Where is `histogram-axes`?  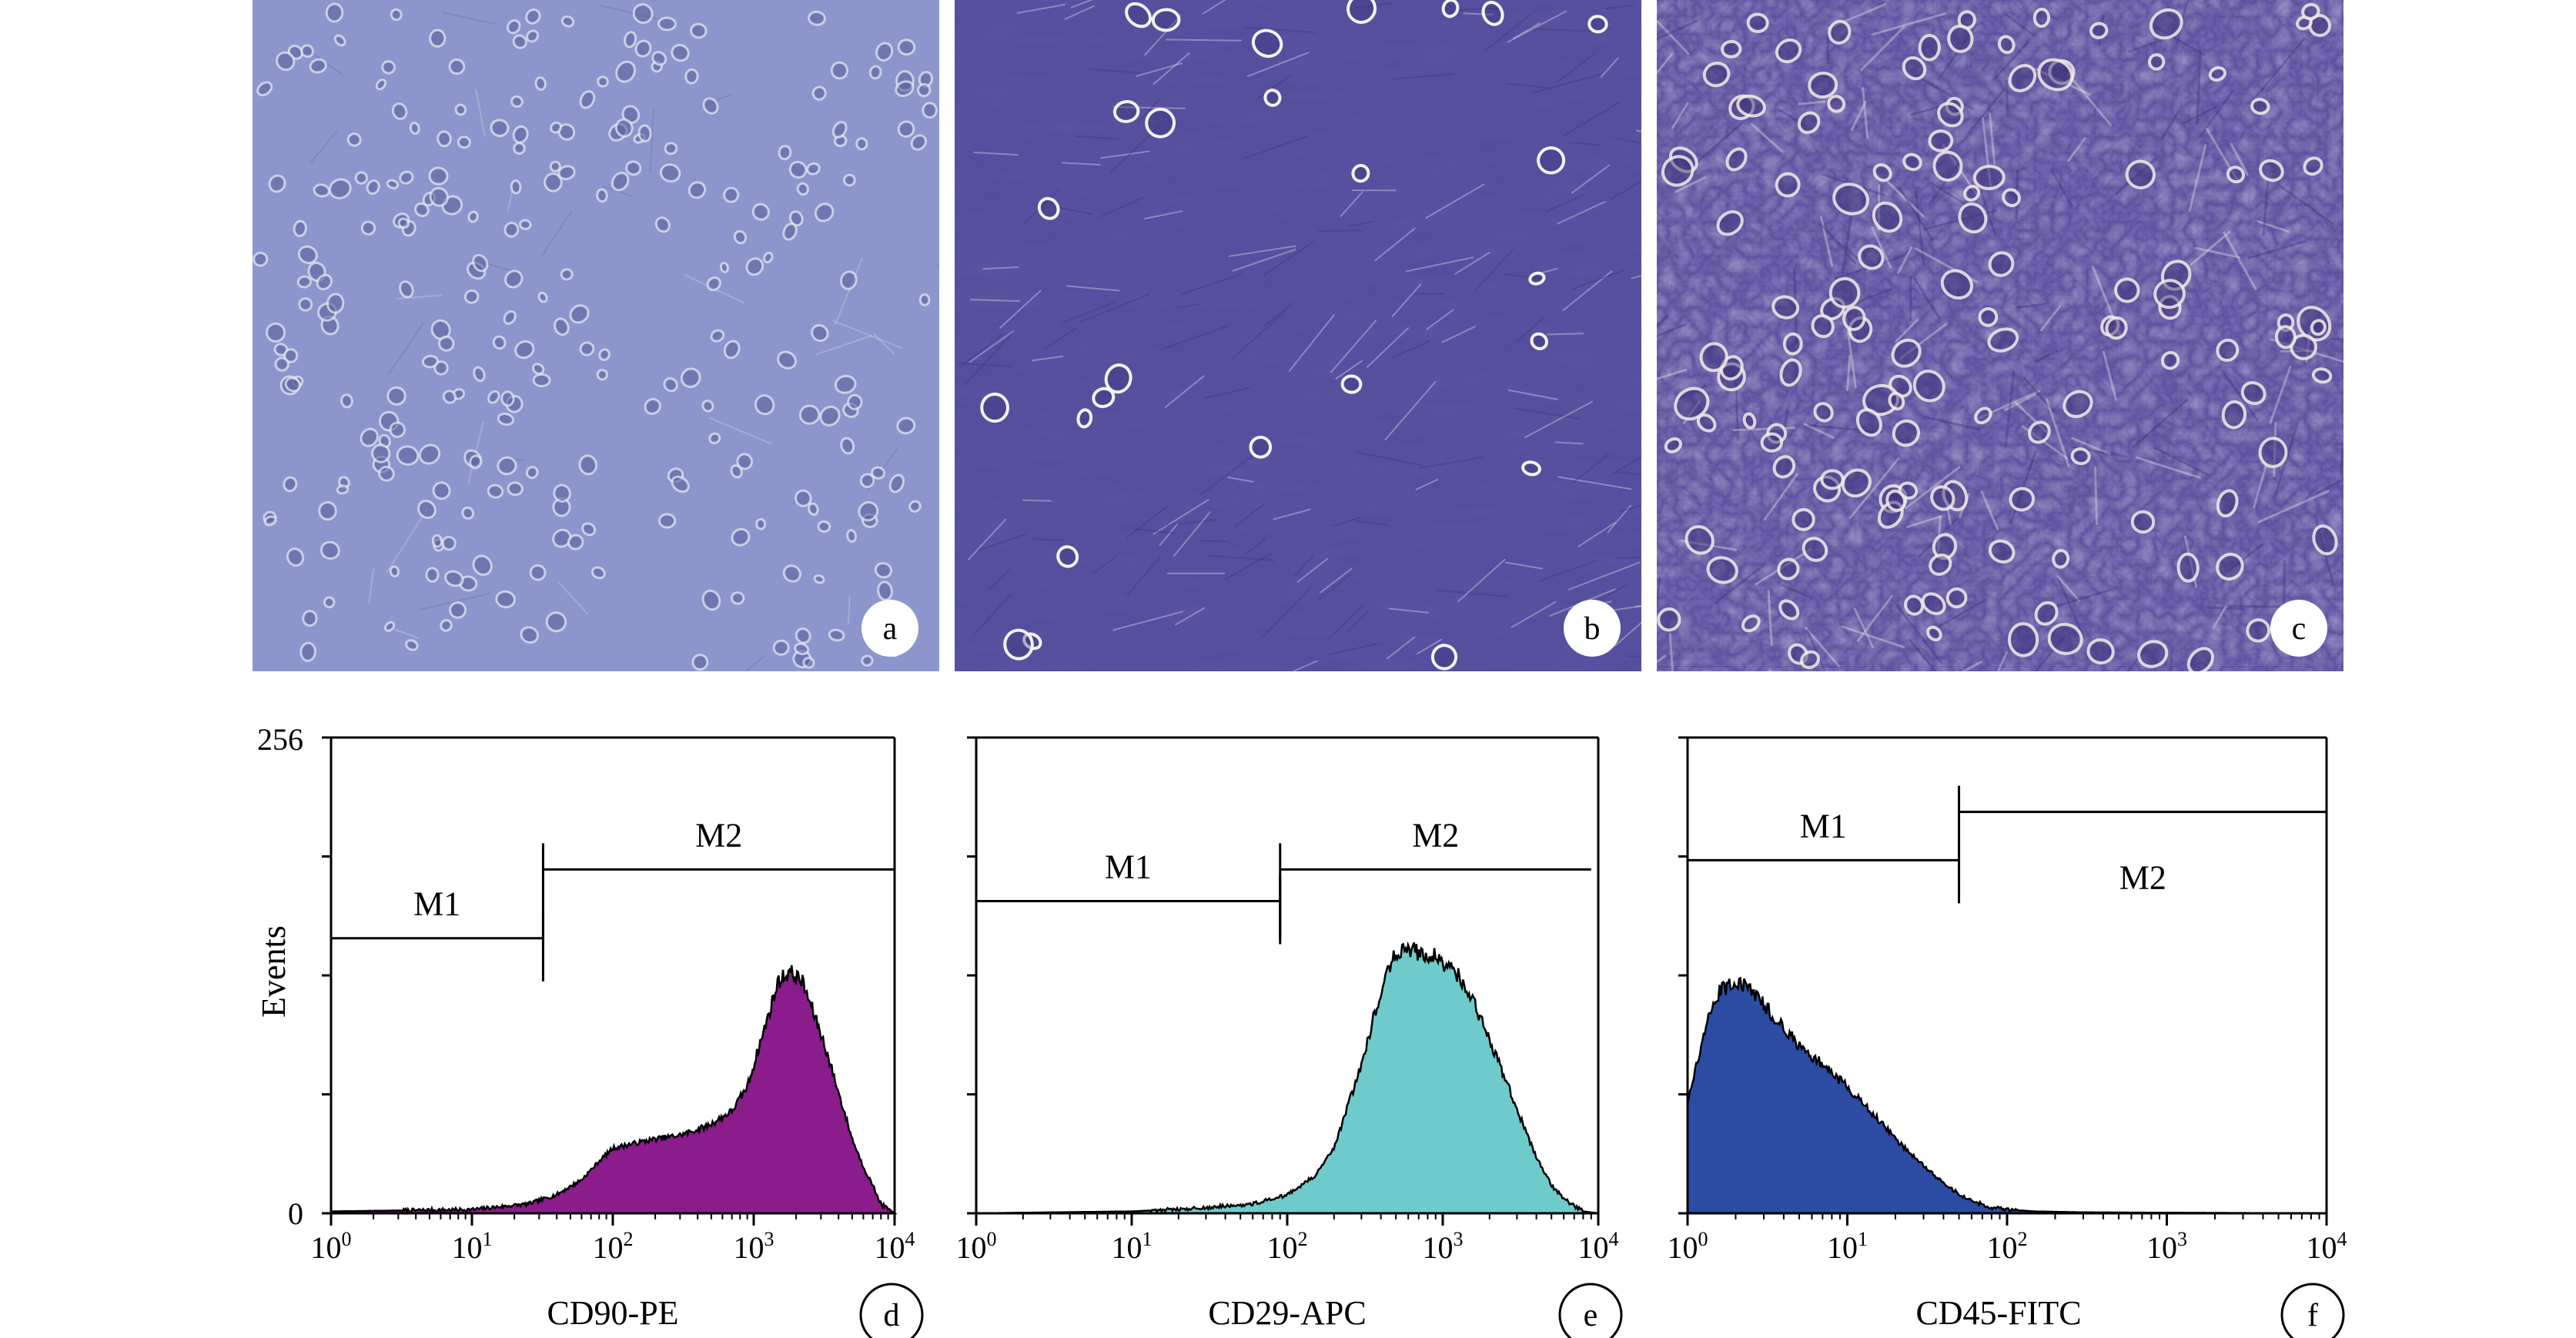
histogram-axes is located at coordinates (2003, 981).